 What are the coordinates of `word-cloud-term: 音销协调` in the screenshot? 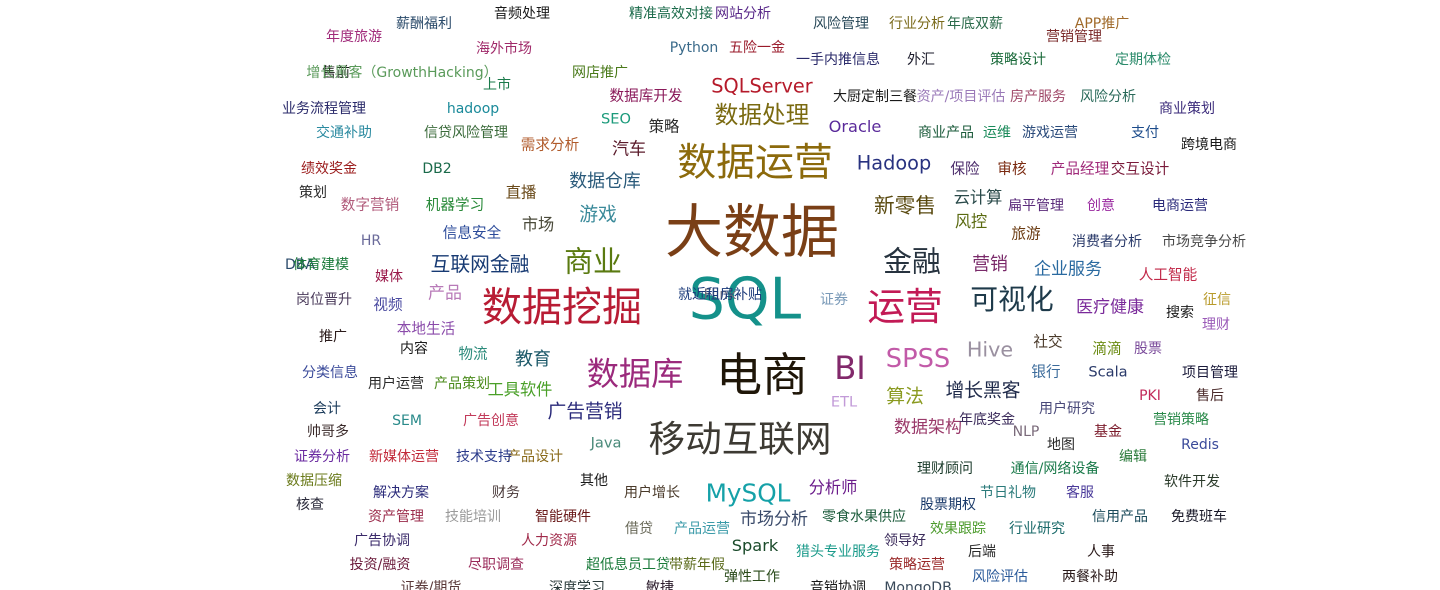 It's located at (838, 585).